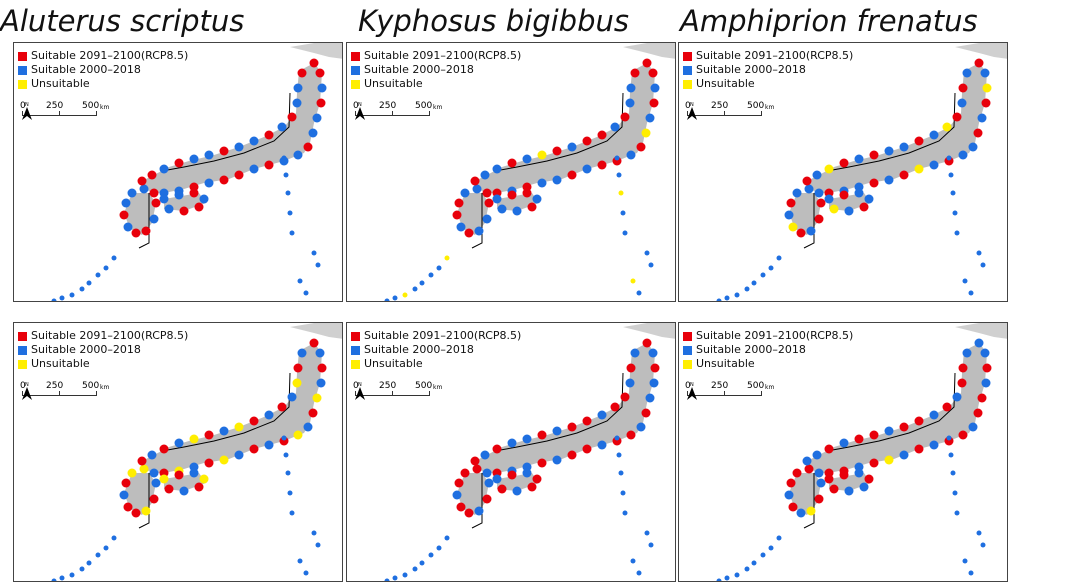  I want to click on legend-label: Suitable 2000–2018, so click(419, 70).